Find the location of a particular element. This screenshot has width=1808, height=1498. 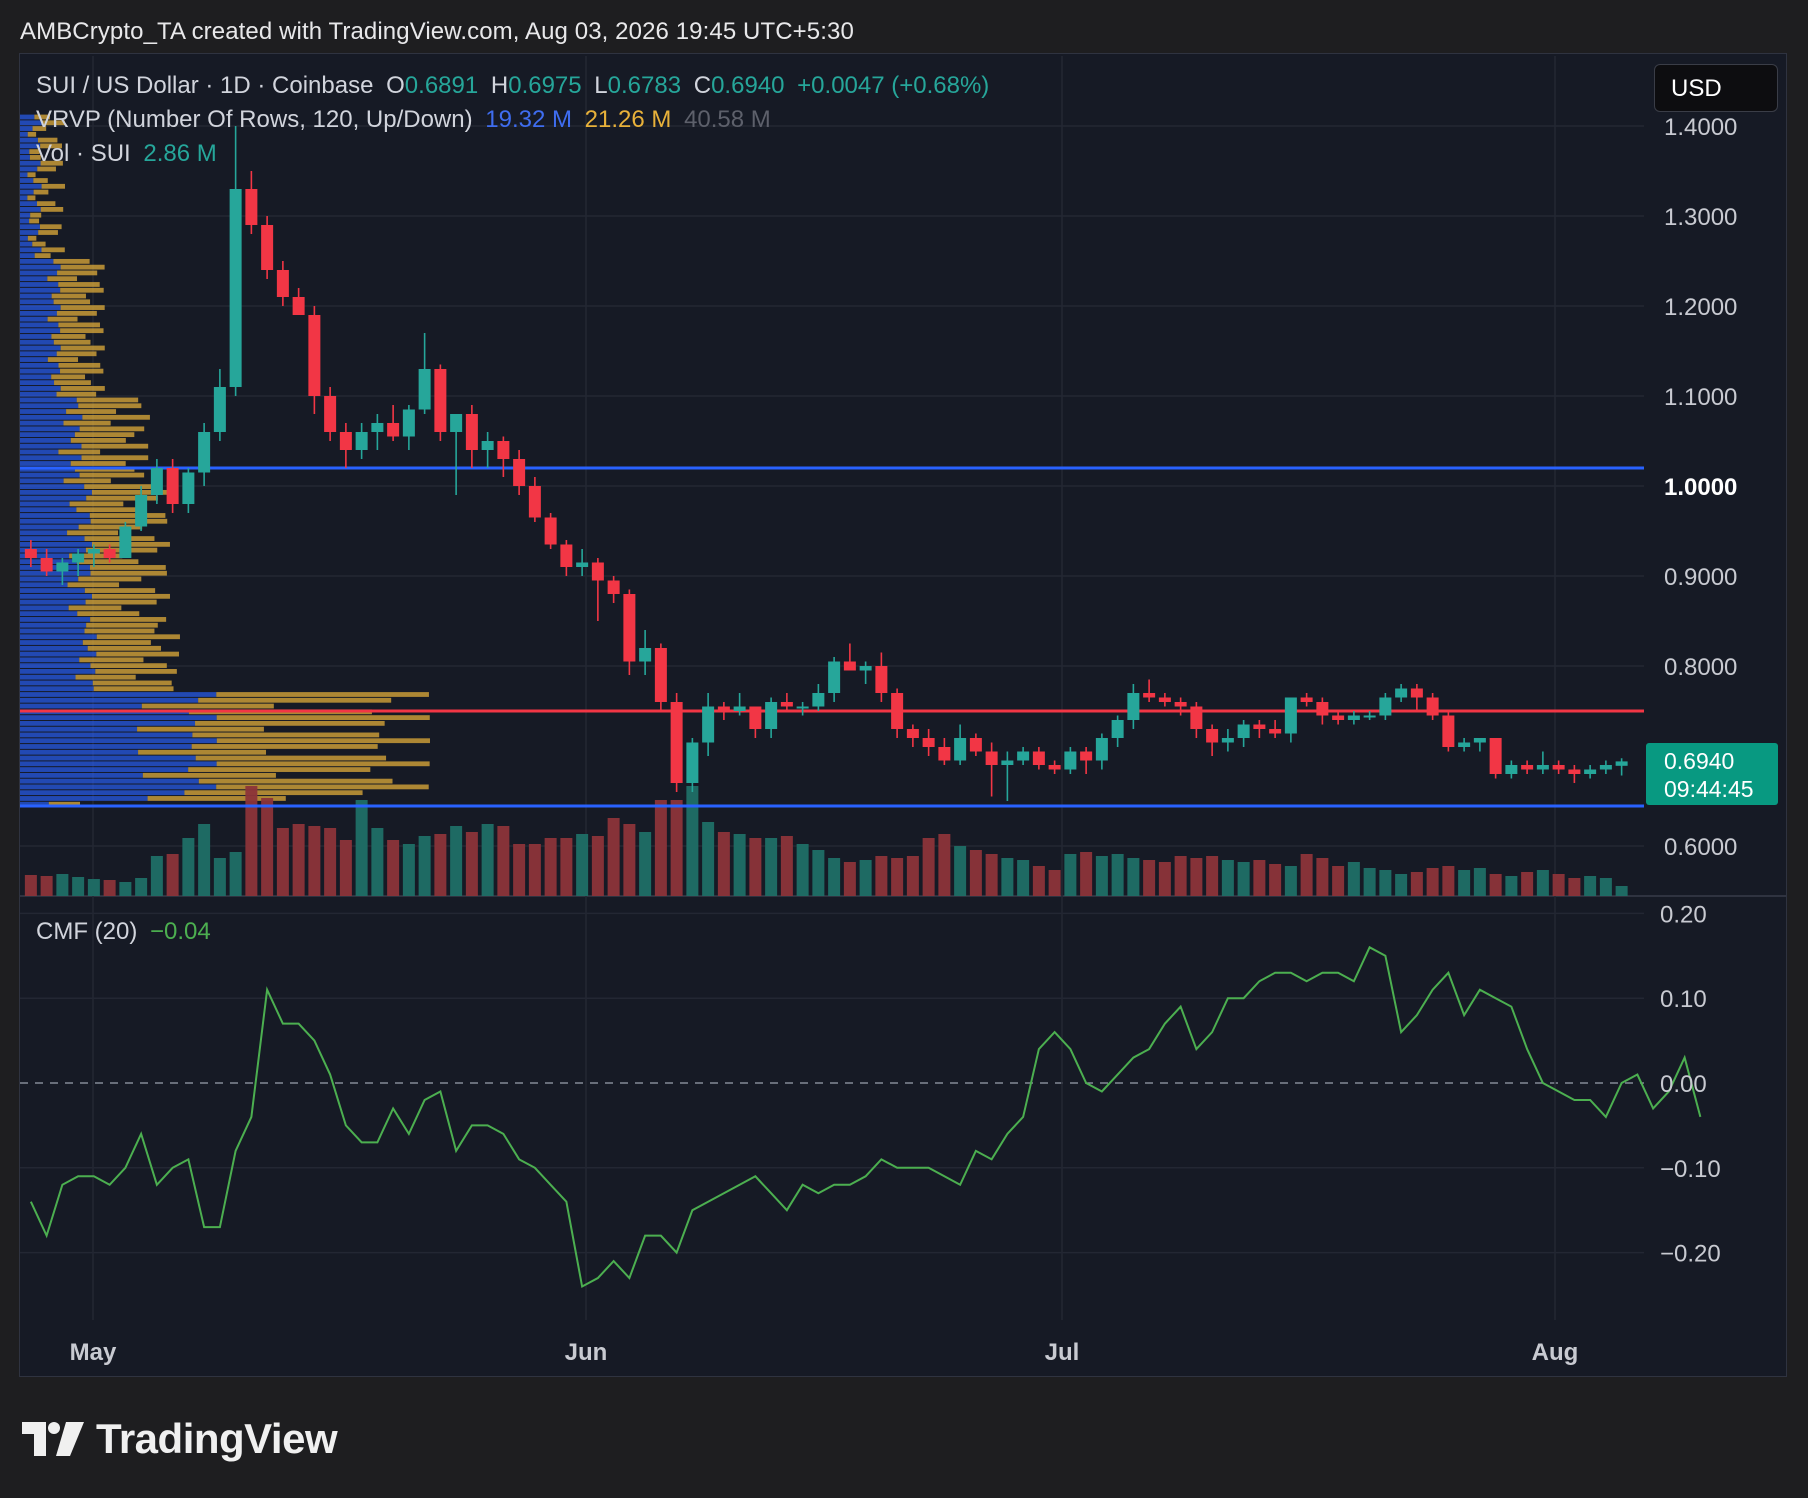

vrvp-label: VRVP (Number Of Rows, 120, Up/Down) is located at coordinates (254, 119).